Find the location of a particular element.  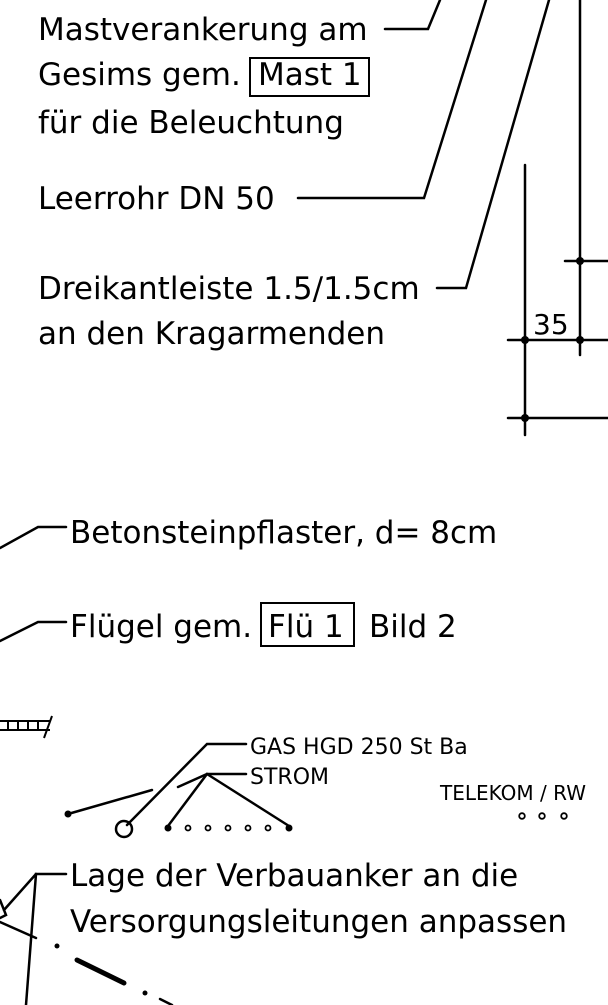

anchor-line-left is located at coordinates (19, 930).